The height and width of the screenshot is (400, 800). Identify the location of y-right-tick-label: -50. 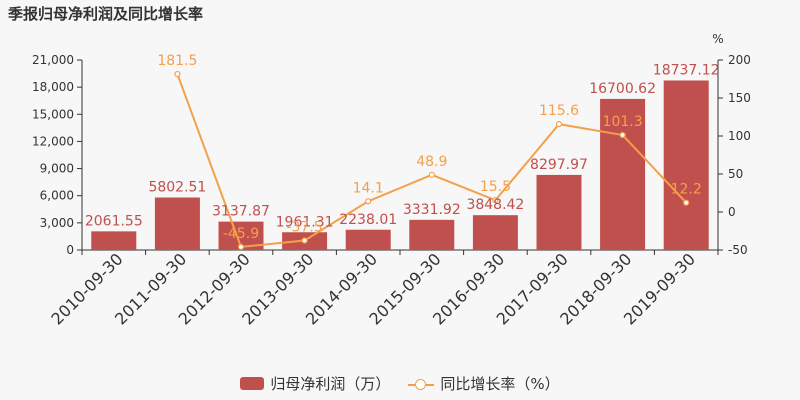
(738, 250).